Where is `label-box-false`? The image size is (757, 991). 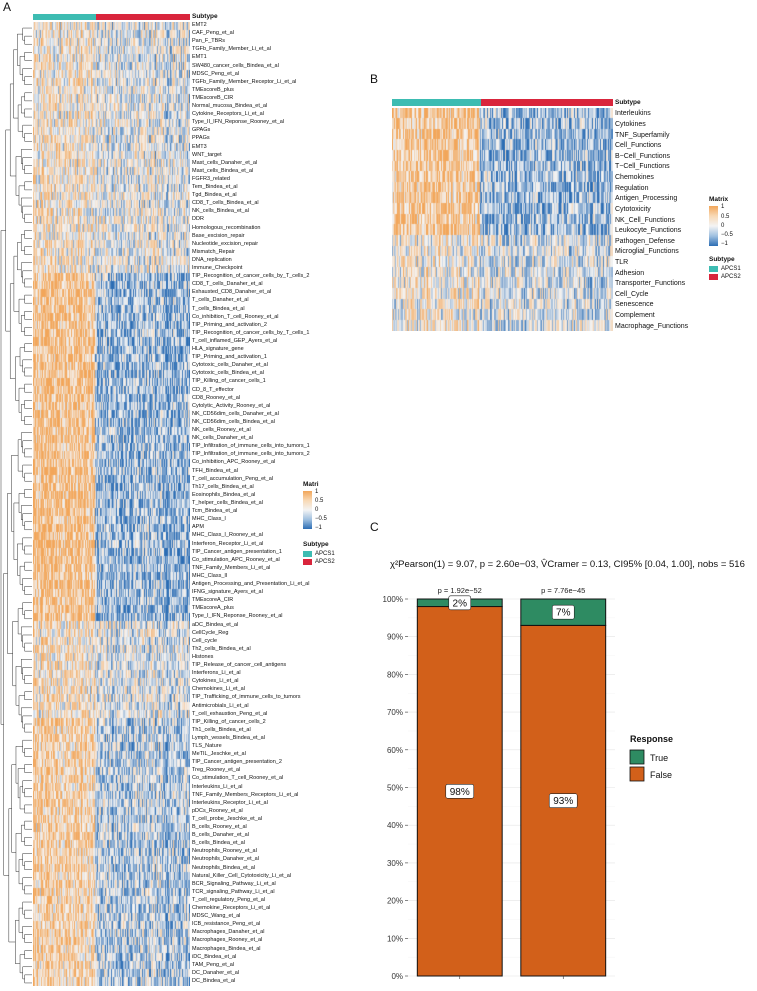 label-box-false is located at coordinates (460, 791).